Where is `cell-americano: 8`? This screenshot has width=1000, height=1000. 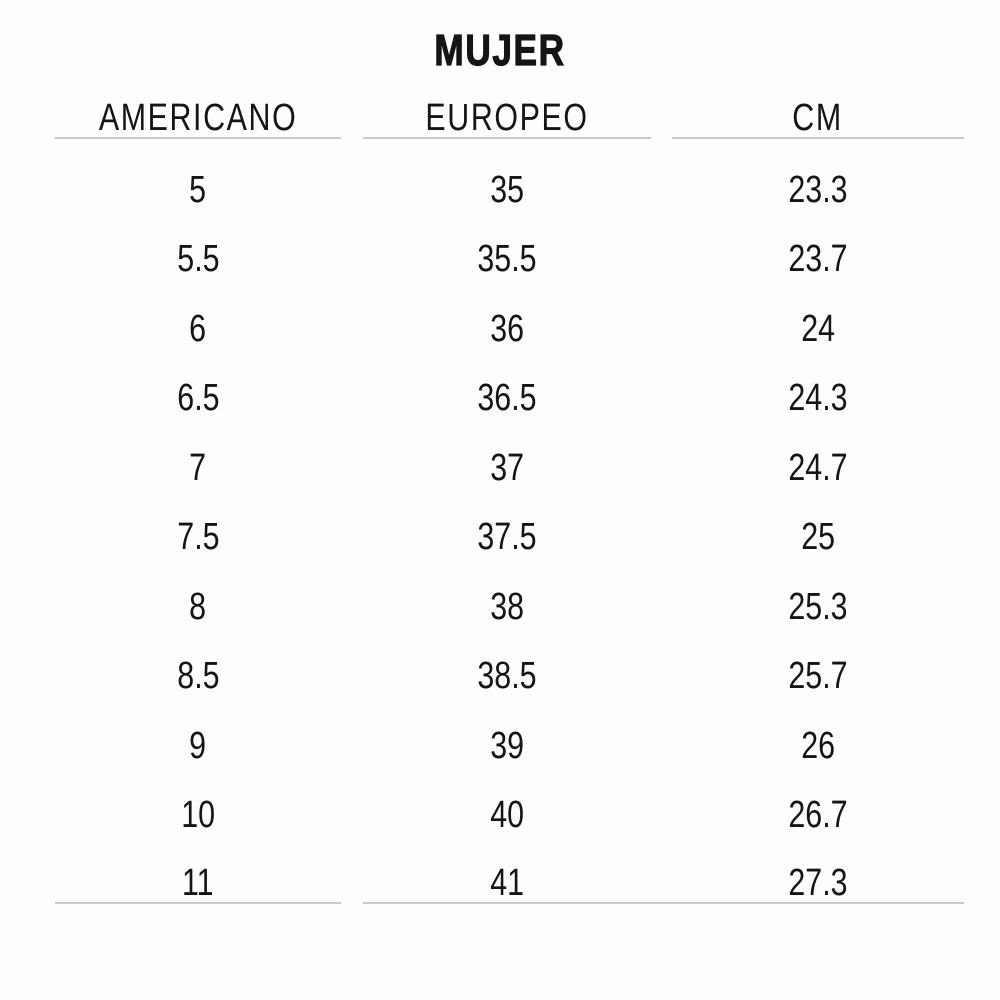 cell-americano: 8 is located at coordinates (198, 606).